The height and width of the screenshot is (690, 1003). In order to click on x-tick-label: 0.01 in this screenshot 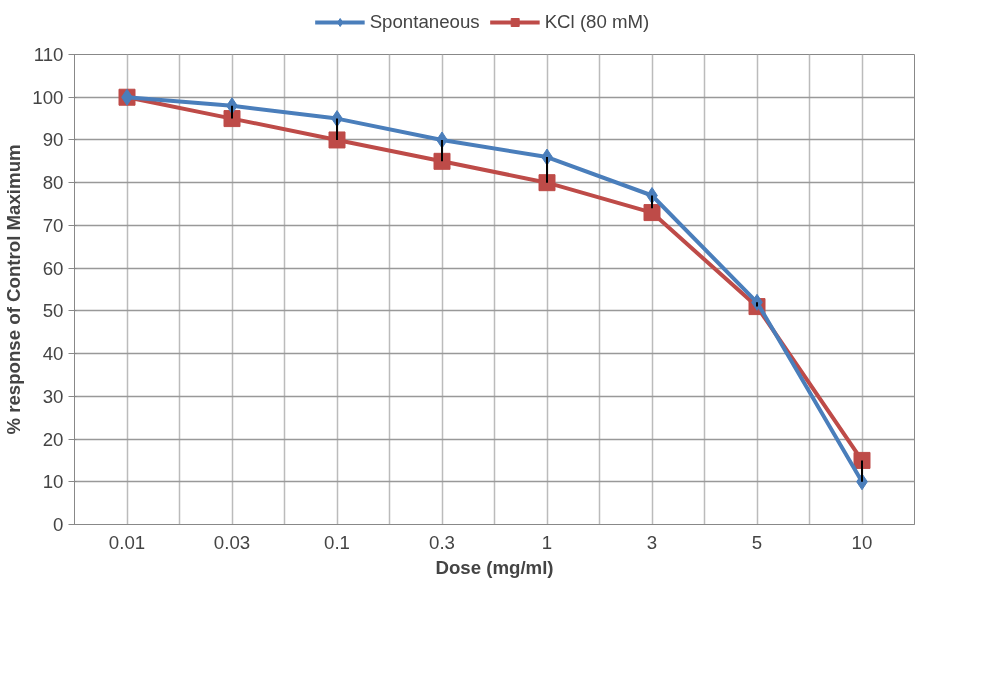, I will do `click(127, 542)`.